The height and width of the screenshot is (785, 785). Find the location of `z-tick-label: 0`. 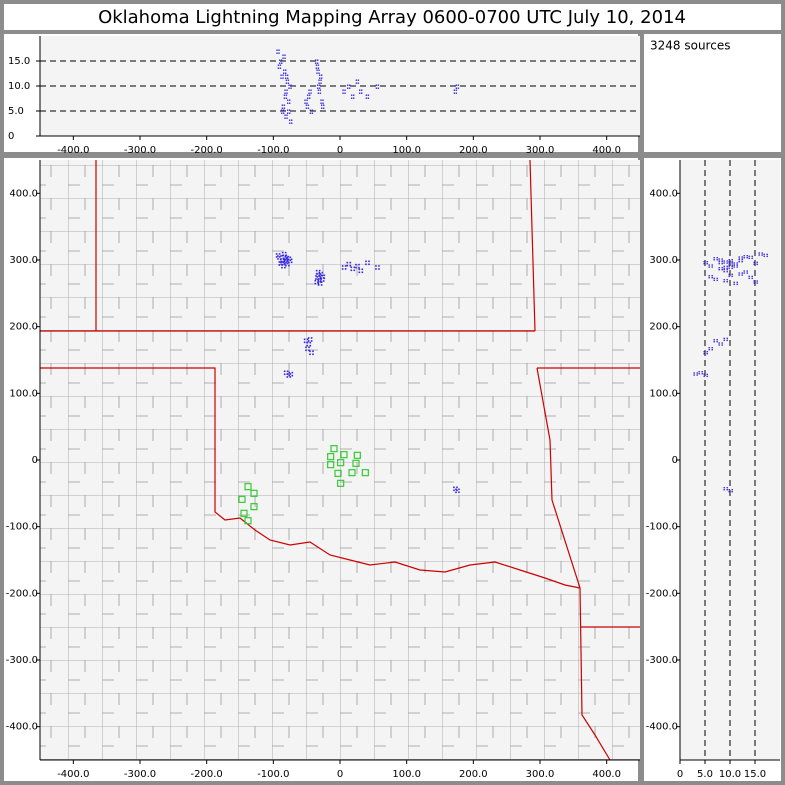

z-tick-label: 0 is located at coordinates (680, 774).